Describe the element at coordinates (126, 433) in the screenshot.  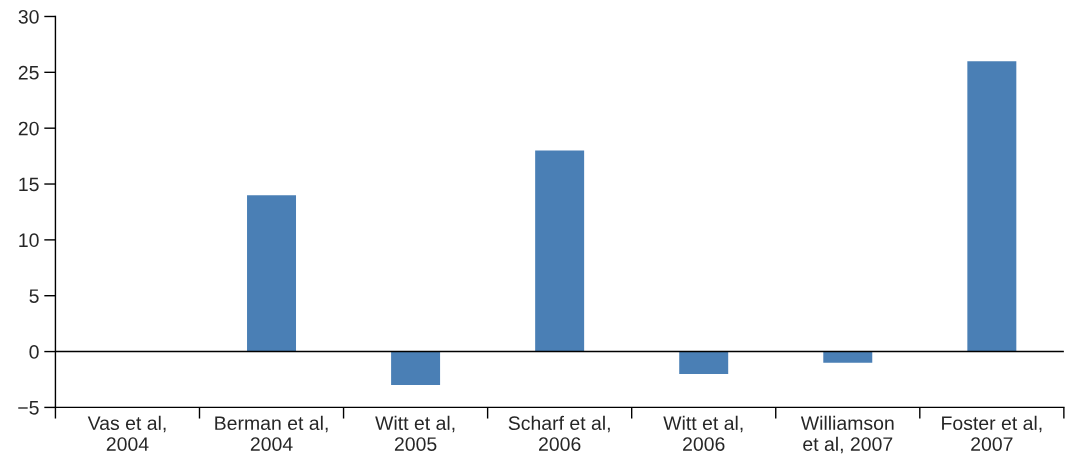
I see `x-tick-label: Vas et al, 2004` at that location.